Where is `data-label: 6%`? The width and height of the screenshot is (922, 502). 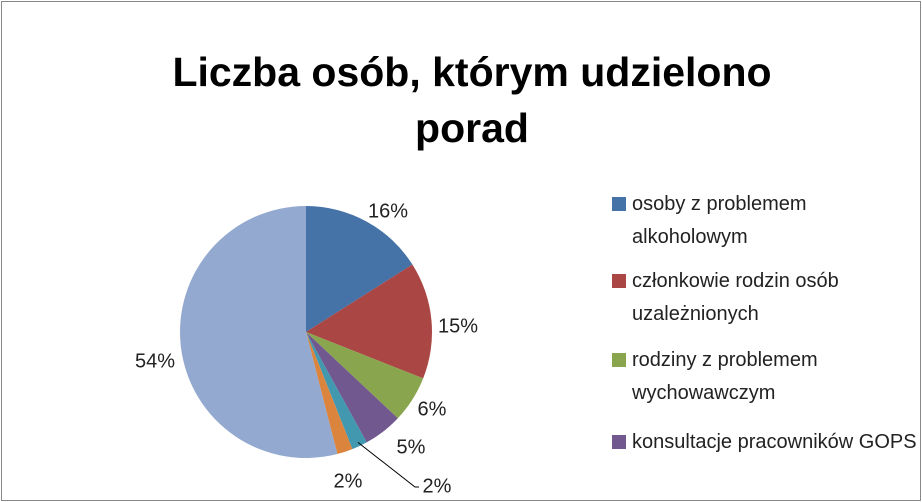
data-label: 6% is located at coordinates (432, 409).